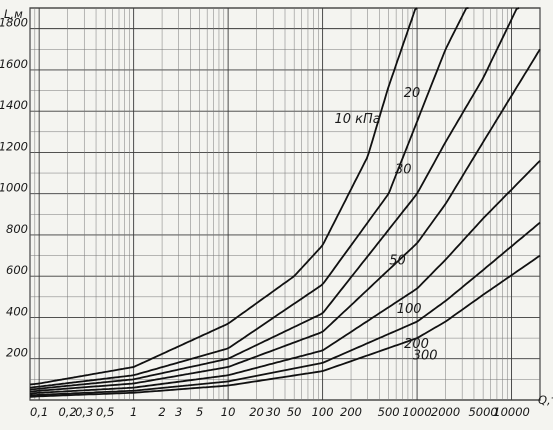  Describe the element at coordinates (14, 64) in the screenshot. I see `y-tick-label: 1600` at that location.